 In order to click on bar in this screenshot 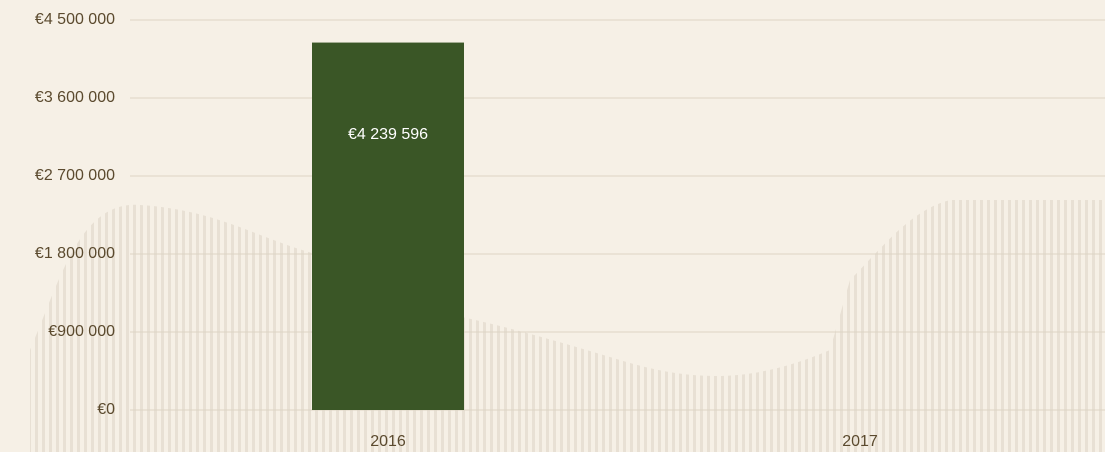, I will do `click(388, 226)`.